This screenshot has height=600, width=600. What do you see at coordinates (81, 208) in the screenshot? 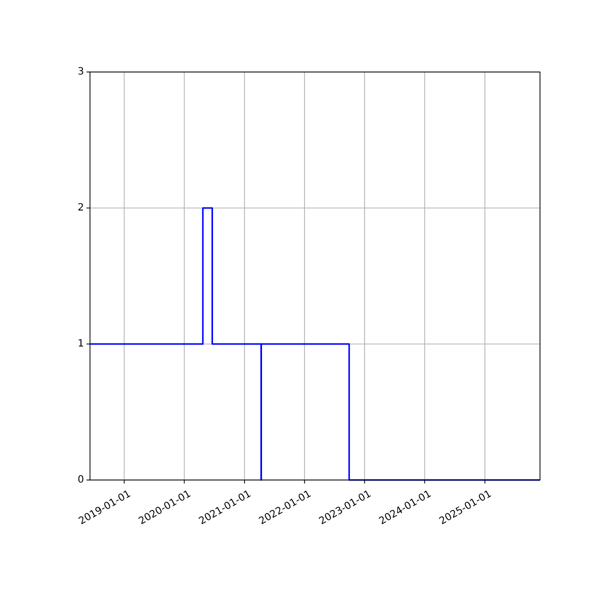
I see `y-tick-label: 2` at bounding box center [81, 208].